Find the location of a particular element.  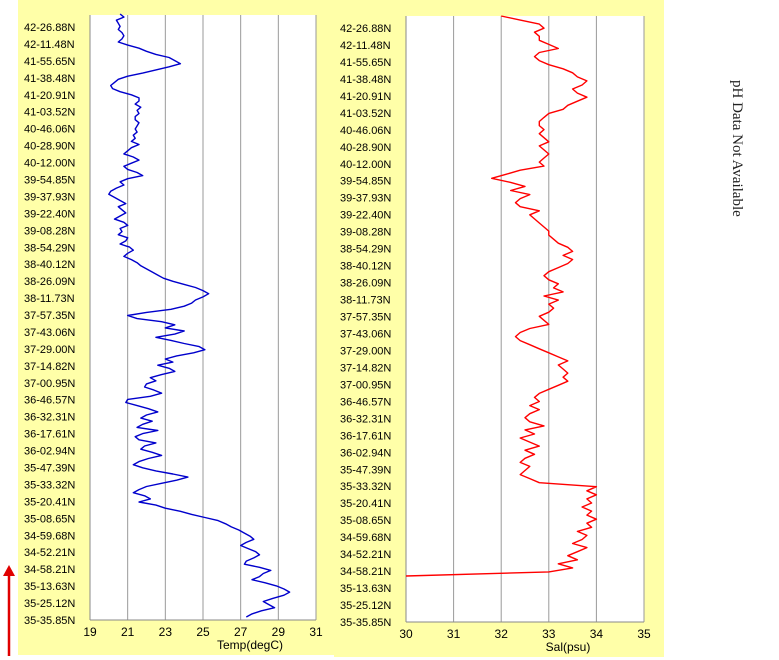

temp-y-tick-label: 42-11.48N is located at coordinates (49, 45).